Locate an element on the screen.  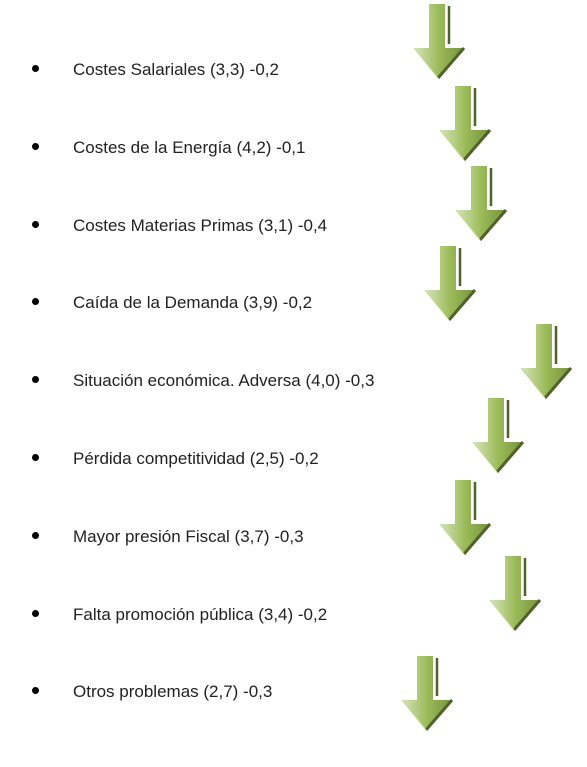
item-text: Mayor presión Fiscal (3,7) -0,3 is located at coordinates (188, 536).